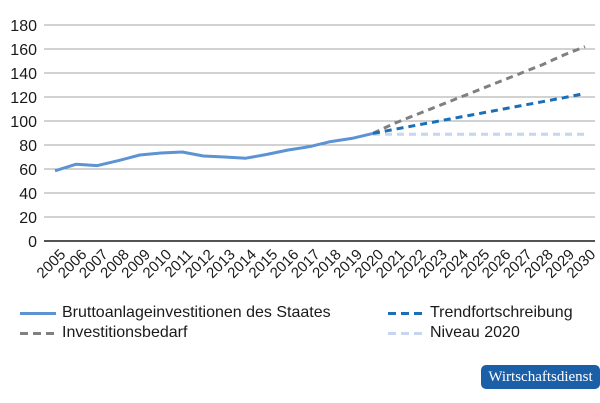  What do you see at coordinates (23, 26) in the screenshot?
I see `y-tick-label: 180` at bounding box center [23, 26].